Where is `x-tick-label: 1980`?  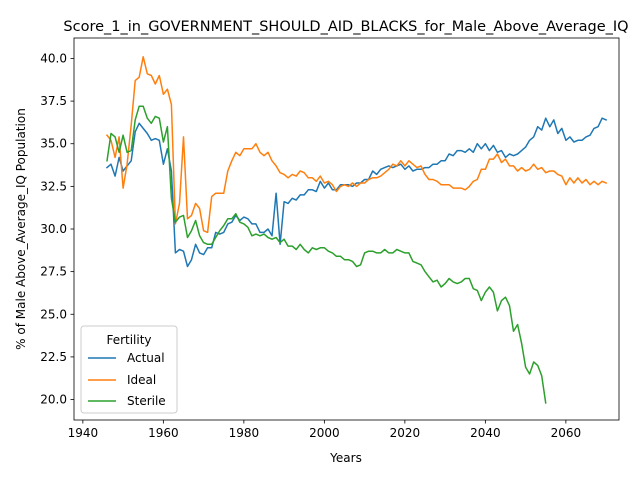
x-tick-label: 1980 is located at coordinates (244, 433).